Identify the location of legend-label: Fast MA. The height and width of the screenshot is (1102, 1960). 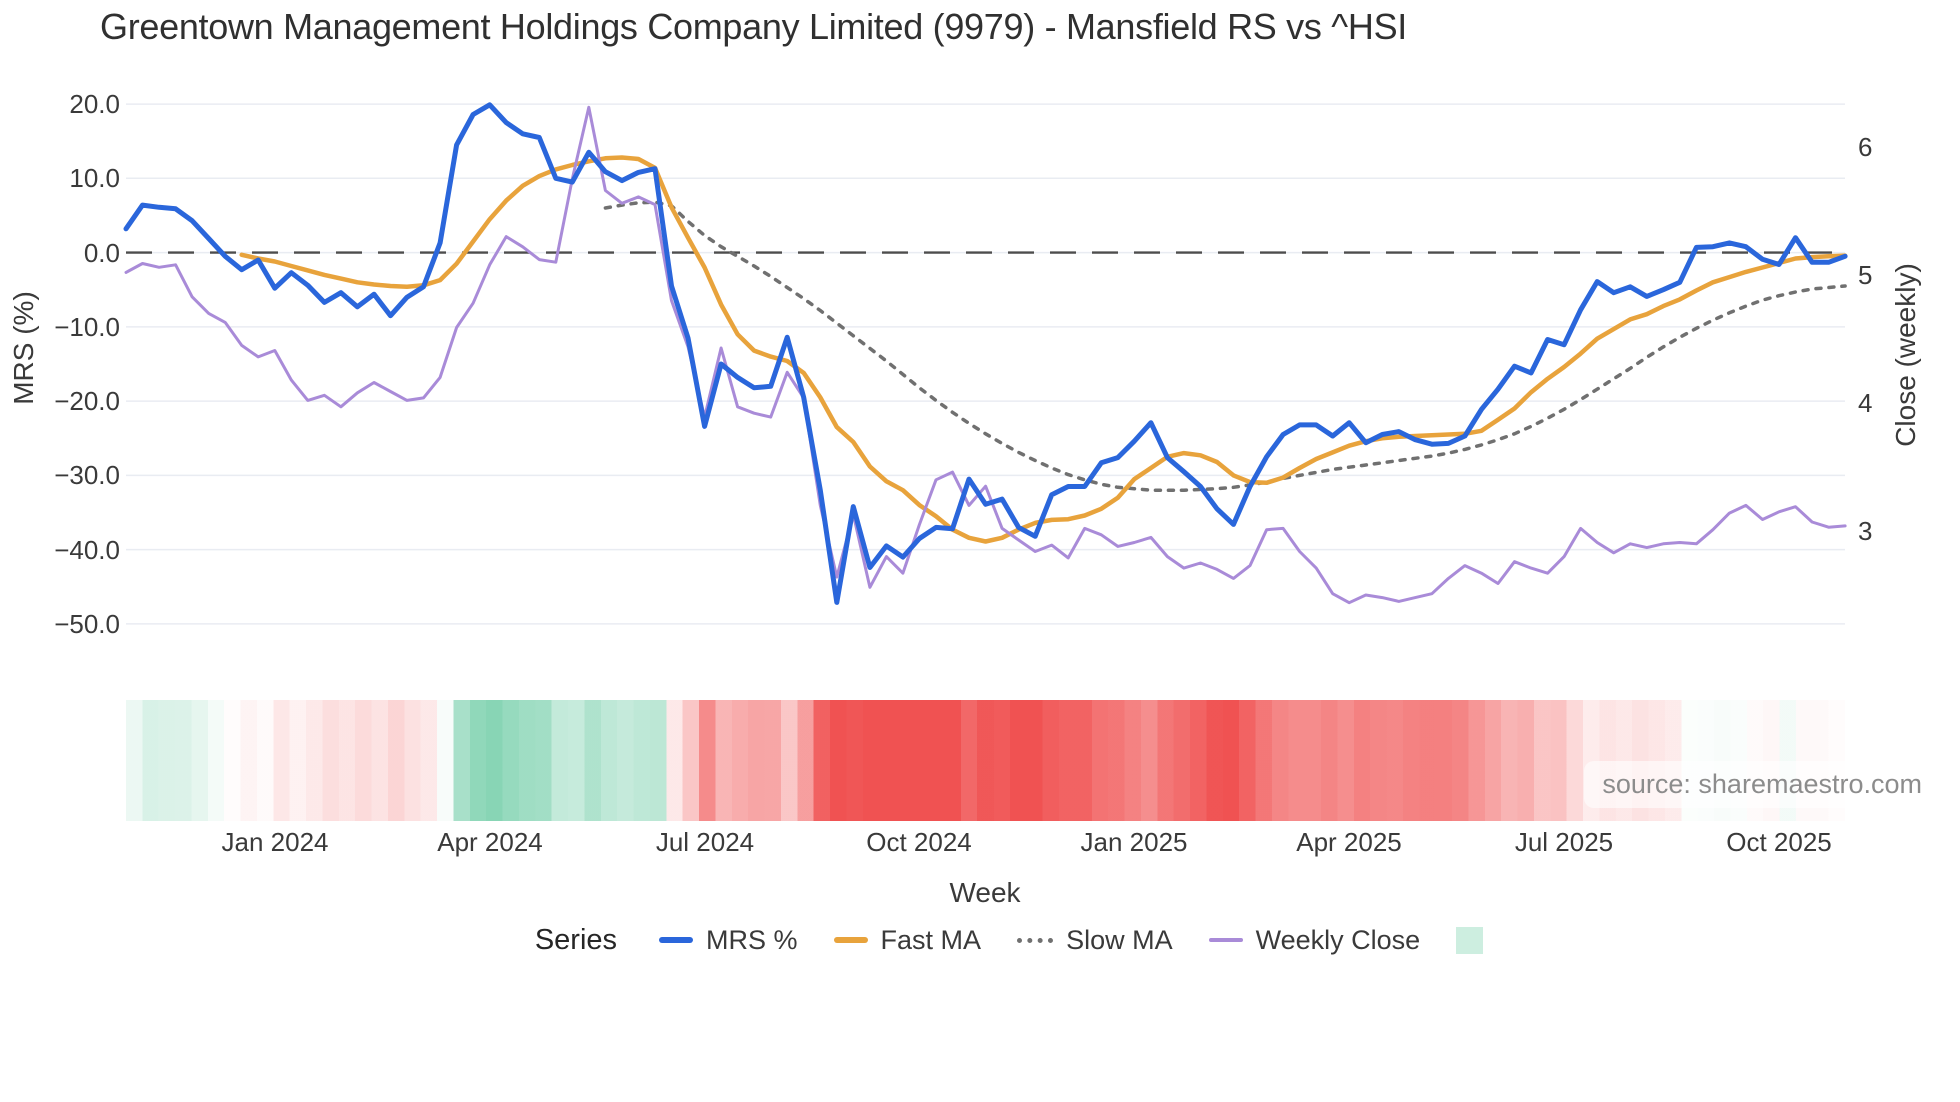
(931, 939).